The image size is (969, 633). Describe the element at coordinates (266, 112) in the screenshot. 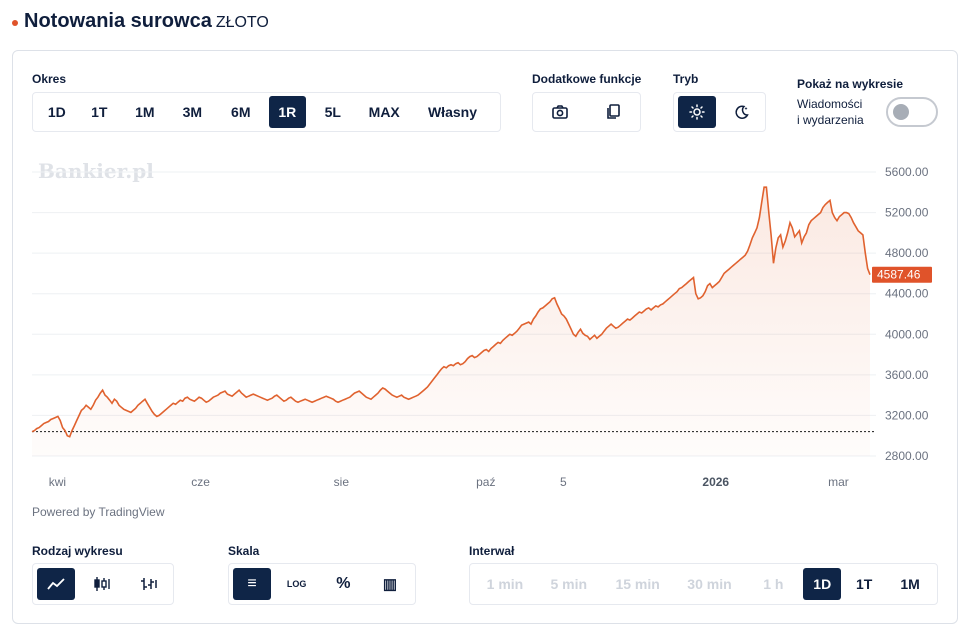

I see `period-selector: 1D 1T 1M 3M 6M 1R 5L MAX Własny` at that location.